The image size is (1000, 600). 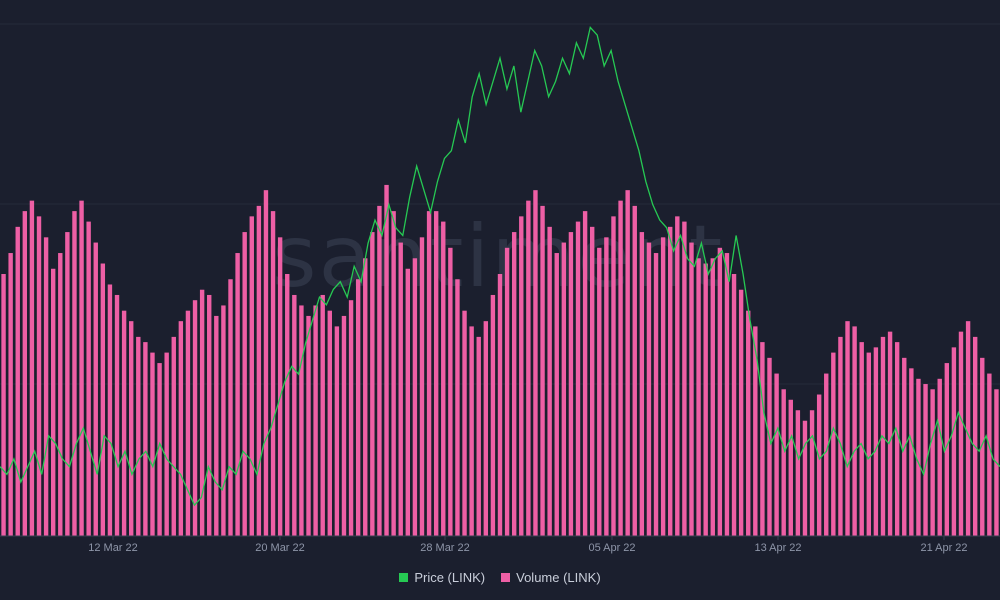 What do you see at coordinates (611, 548) in the screenshot?
I see `x-tick-label: 05 Apr 22` at bounding box center [611, 548].